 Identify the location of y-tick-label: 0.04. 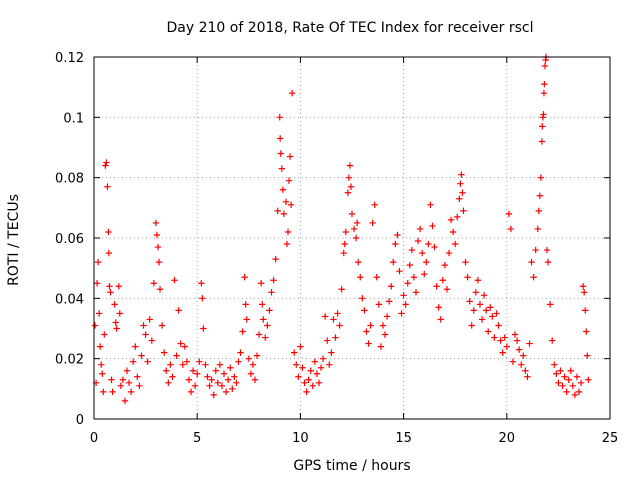
(69, 299).